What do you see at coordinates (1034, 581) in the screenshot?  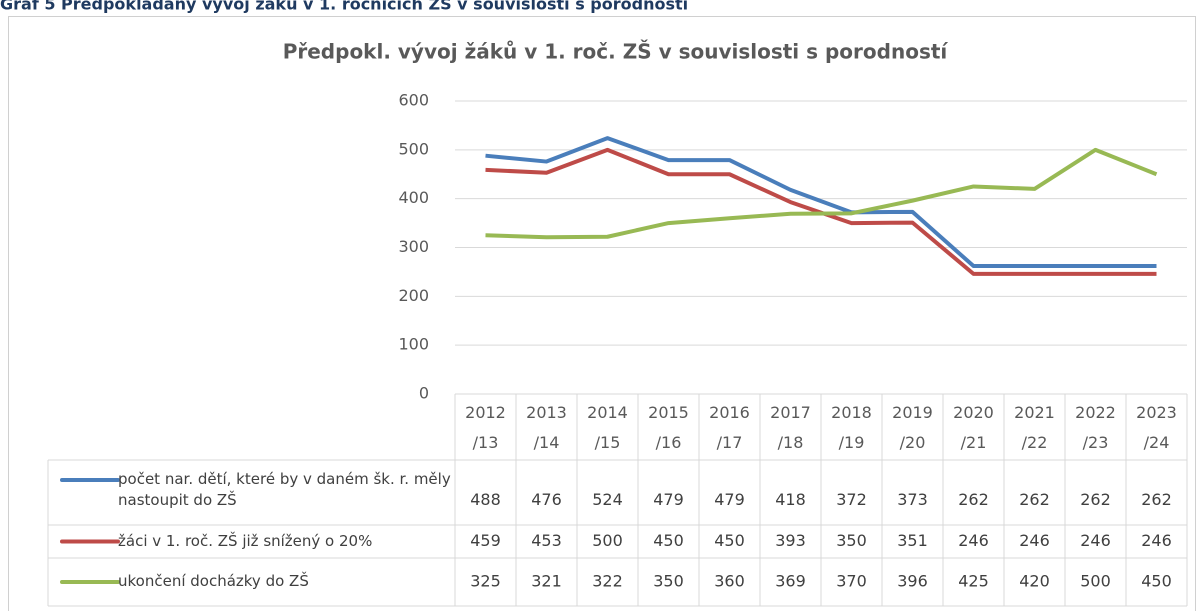 I see `table-value: 420` at bounding box center [1034, 581].